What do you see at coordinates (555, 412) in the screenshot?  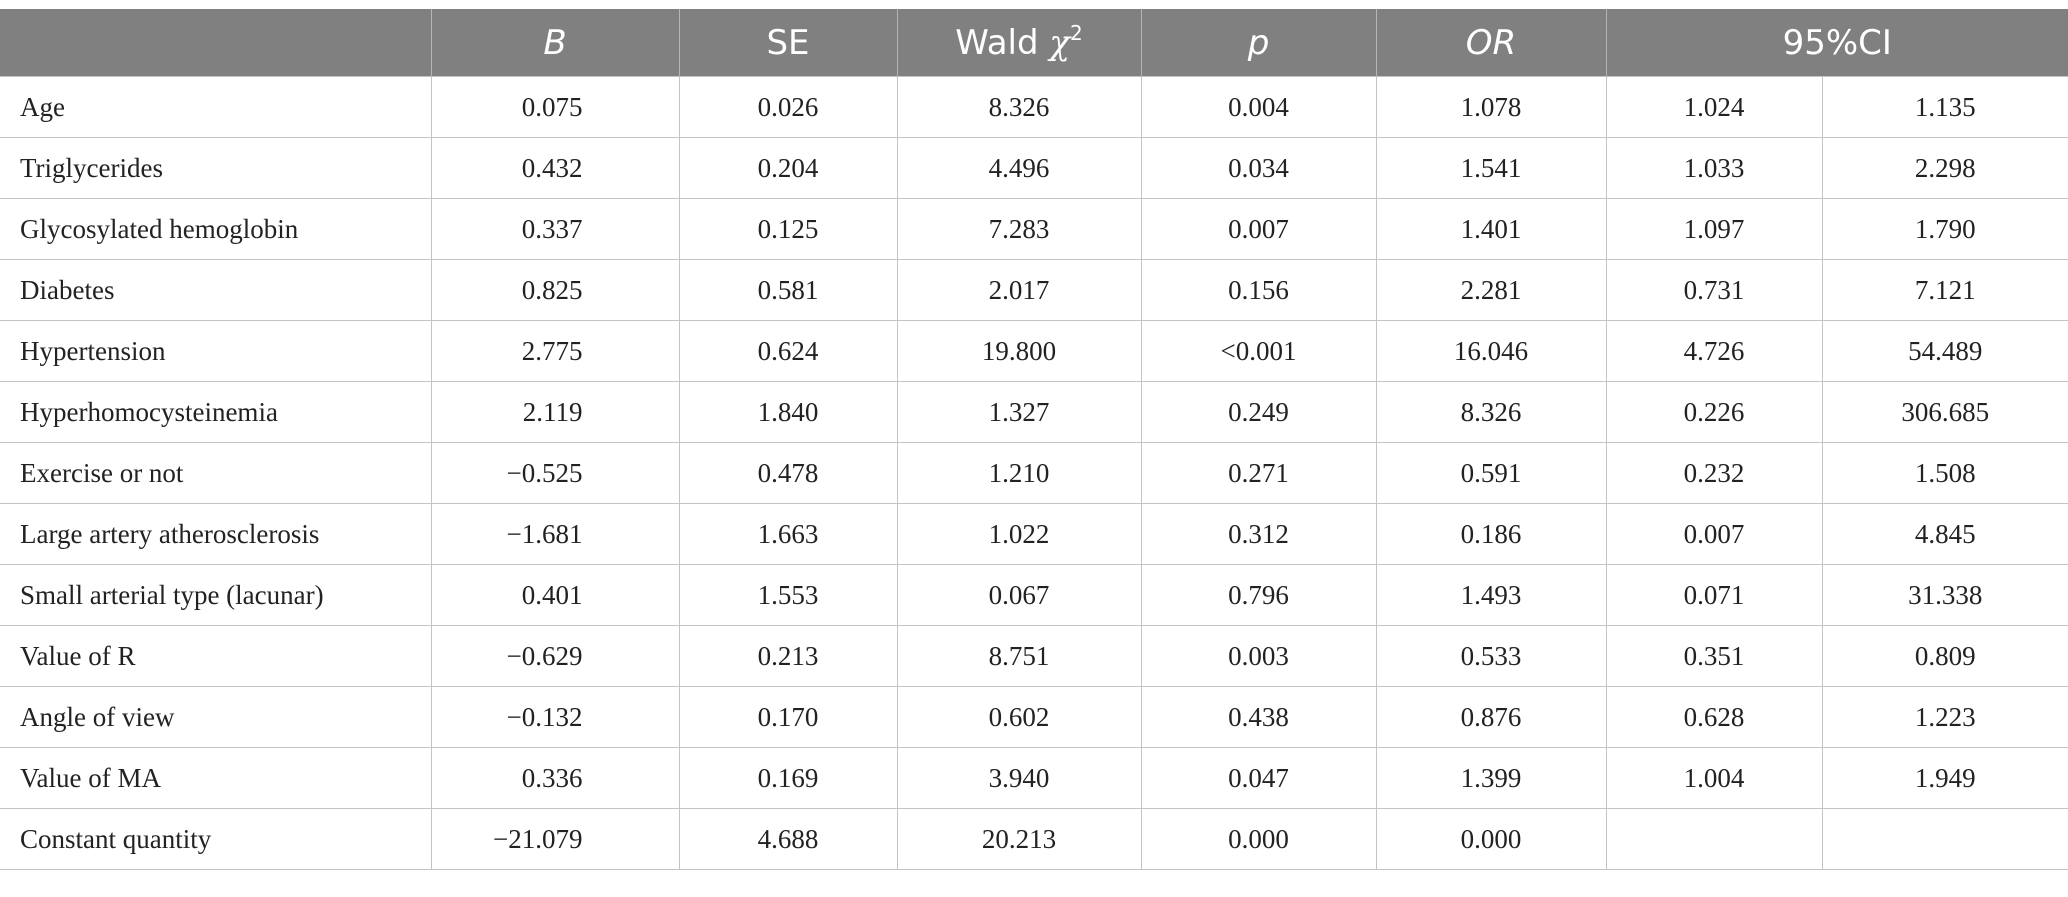 I see `cell-b: 2.119` at bounding box center [555, 412].